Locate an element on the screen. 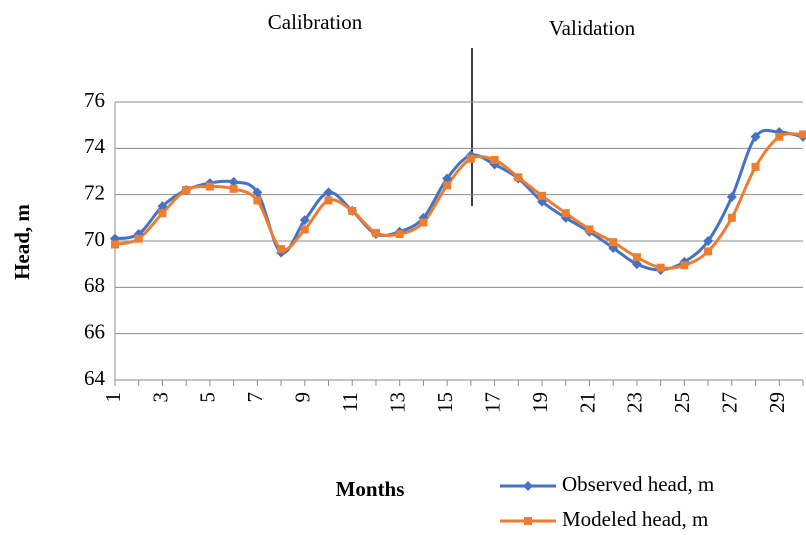 Image resolution: width=806 pixels, height=535 pixels. annotation: Validation is located at coordinates (592, 28).